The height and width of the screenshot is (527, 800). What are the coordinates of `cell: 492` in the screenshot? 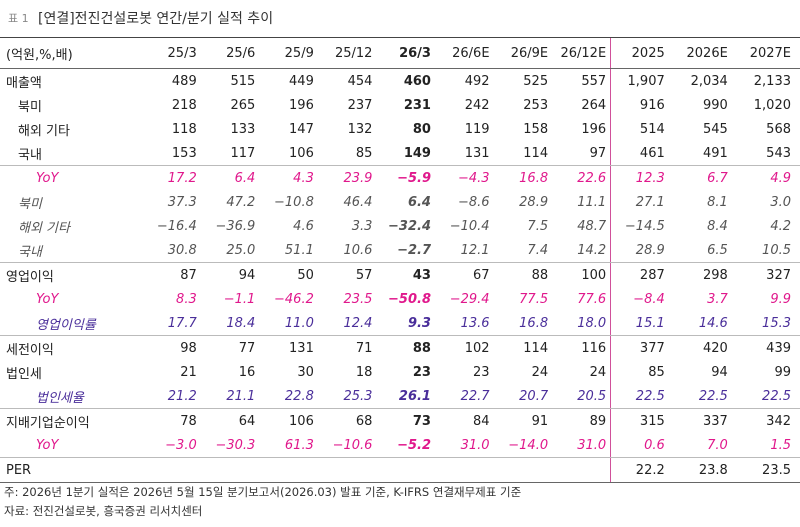 It's located at (477, 81).